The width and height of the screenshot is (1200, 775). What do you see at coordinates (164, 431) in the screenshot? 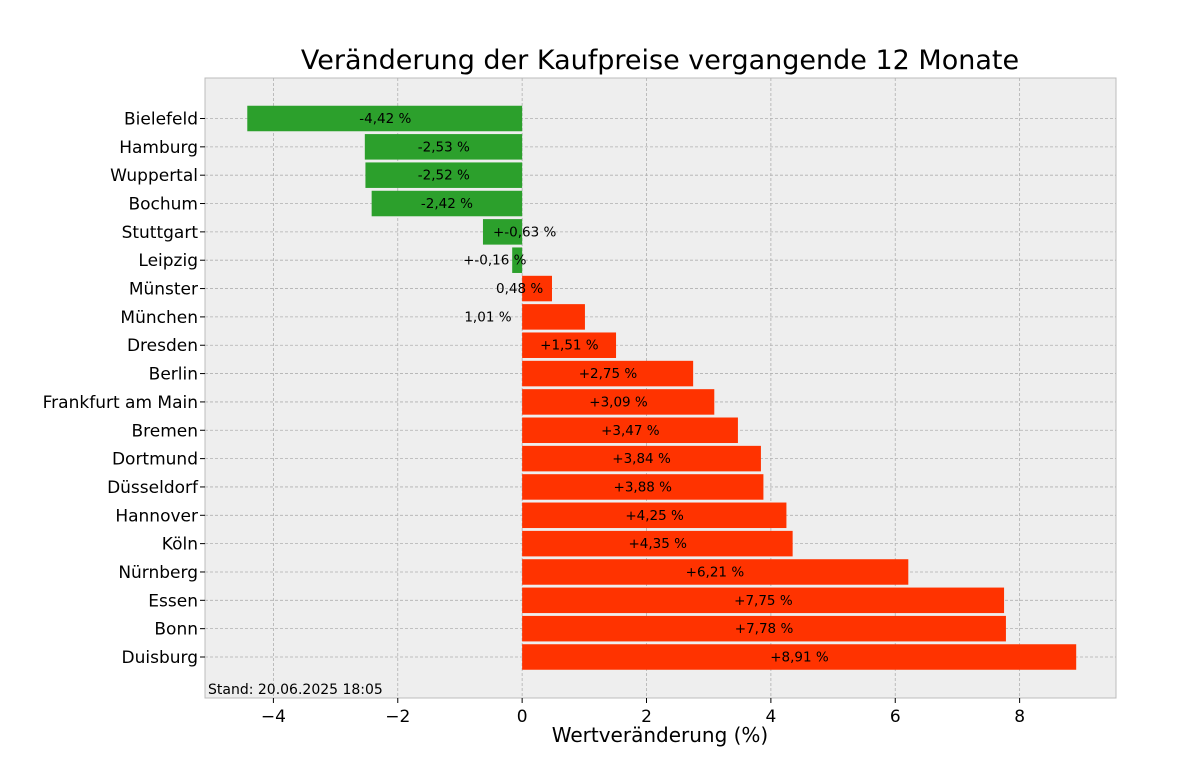
I see `category-label: Bremen` at bounding box center [164, 431].